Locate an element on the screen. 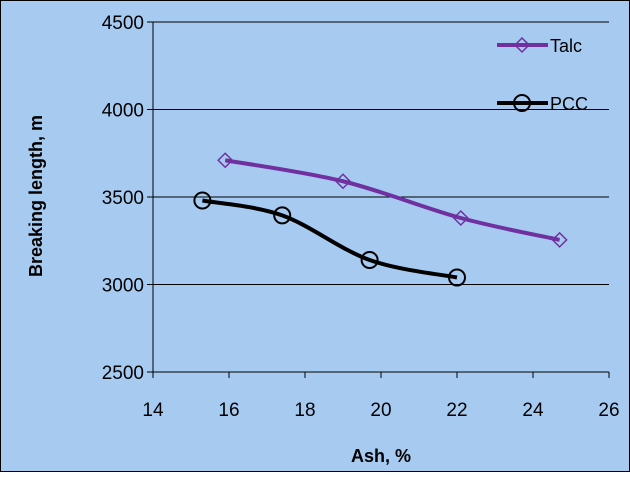  y-tick-label: 3000 is located at coordinates (123, 286).